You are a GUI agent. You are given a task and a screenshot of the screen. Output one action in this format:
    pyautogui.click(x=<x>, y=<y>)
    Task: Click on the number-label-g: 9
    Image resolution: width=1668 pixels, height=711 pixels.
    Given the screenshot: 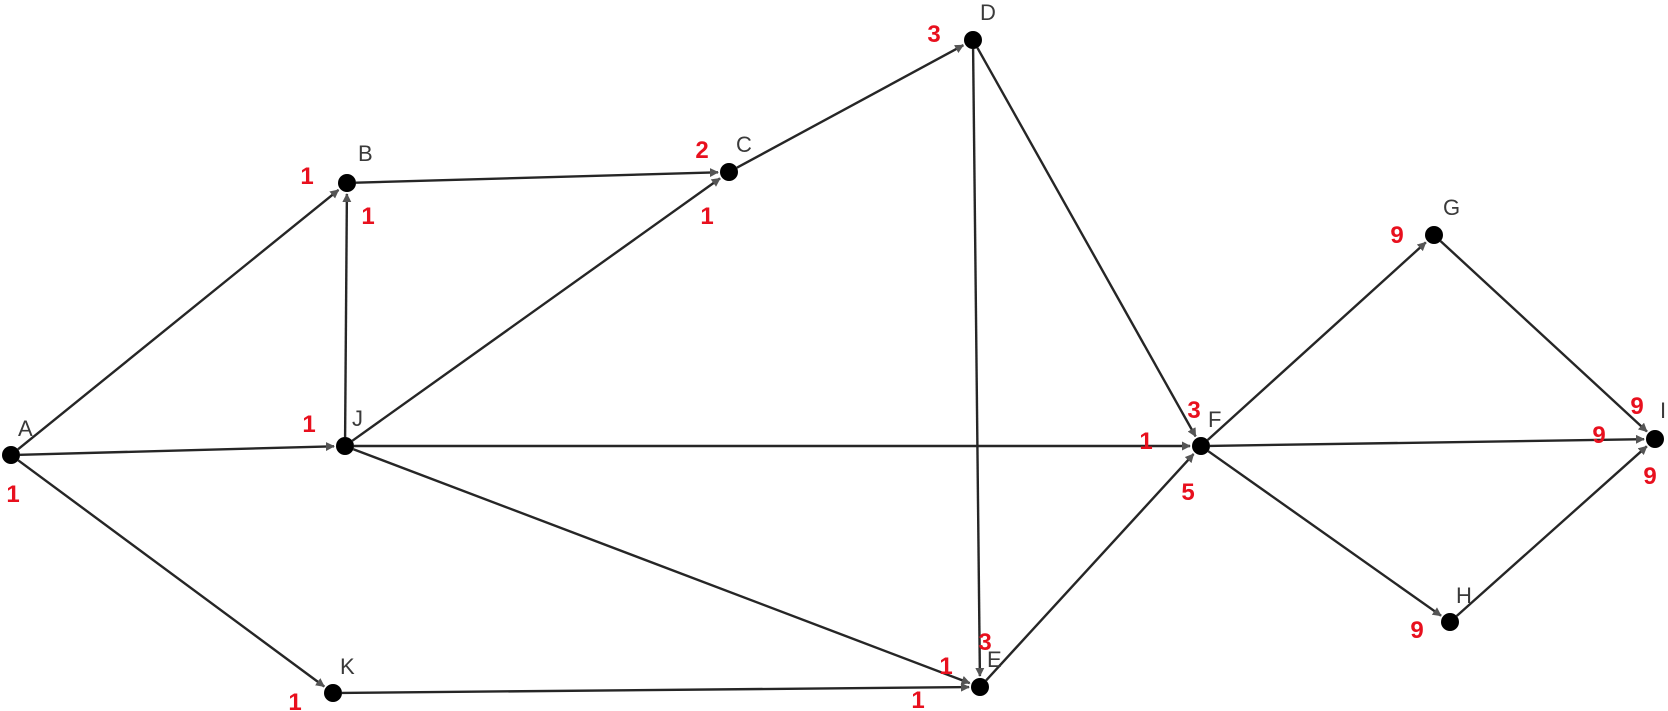 What is the action you would take?
    pyautogui.click(x=1396, y=235)
    